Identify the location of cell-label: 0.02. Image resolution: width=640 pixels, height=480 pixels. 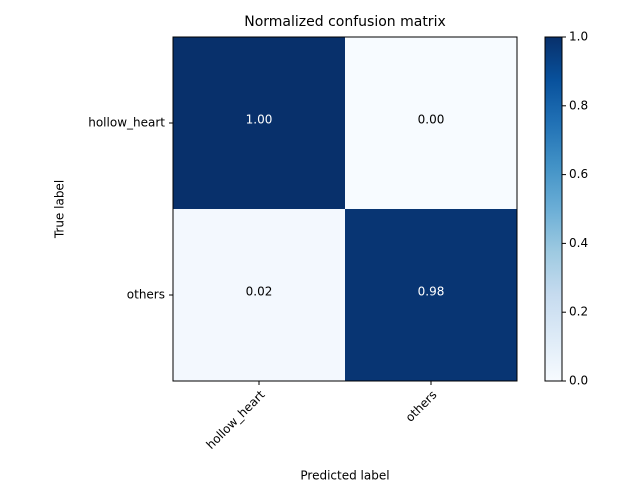
(259, 292).